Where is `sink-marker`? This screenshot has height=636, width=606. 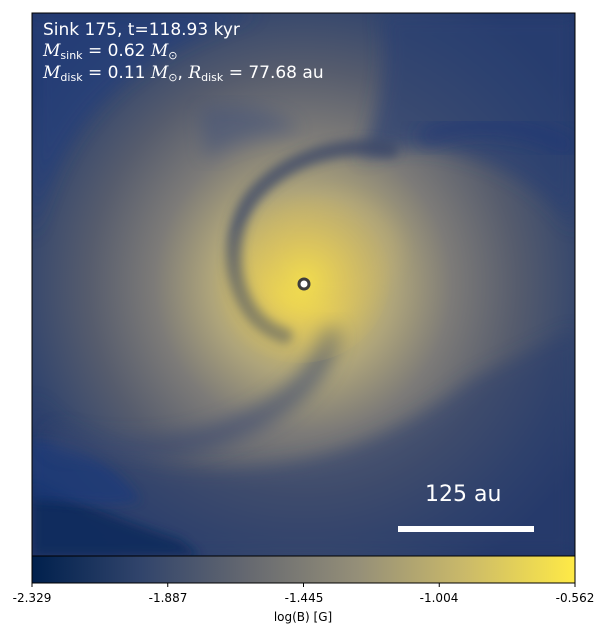 sink-marker is located at coordinates (304, 284).